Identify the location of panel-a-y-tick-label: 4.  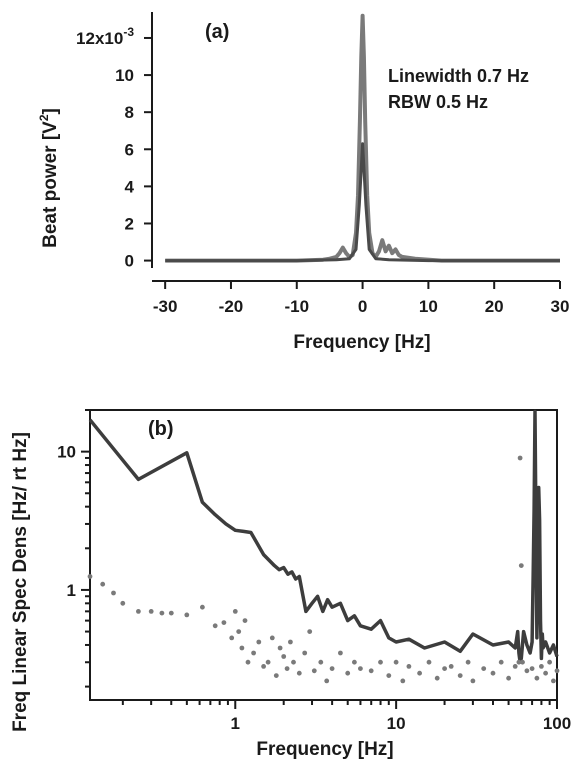
(130, 186).